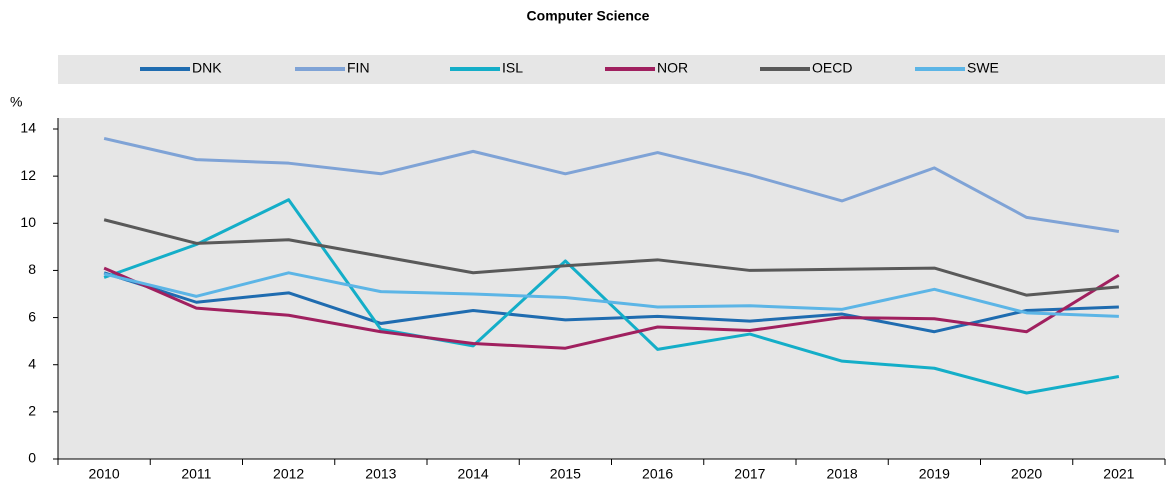 The image size is (1176, 487). What do you see at coordinates (842, 474) in the screenshot?
I see `x-tick-label: 2018` at bounding box center [842, 474].